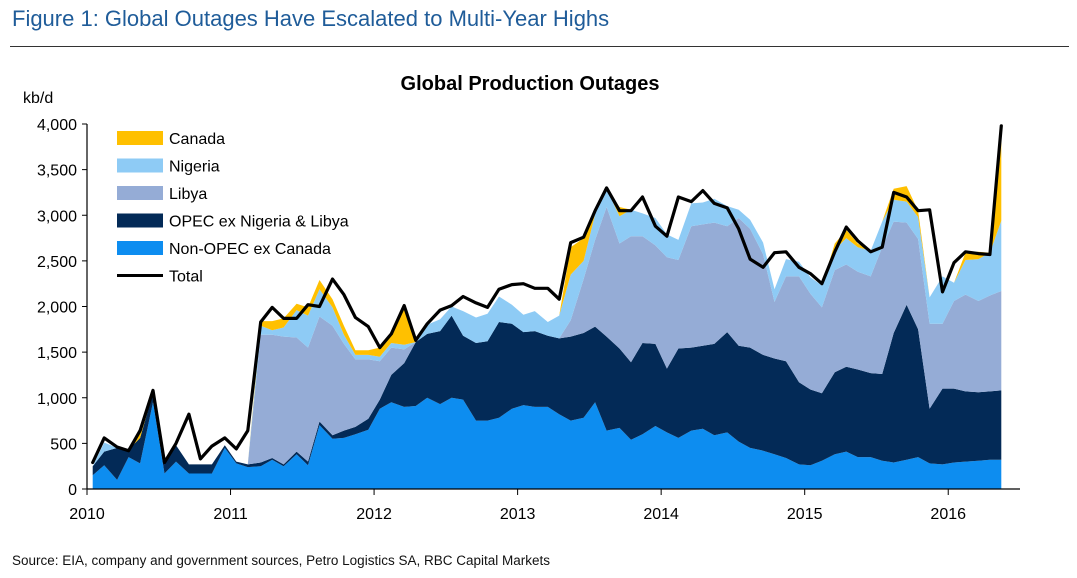  What do you see at coordinates (140, 165) in the screenshot?
I see `legend-swatch-nigeria` at bounding box center [140, 165].